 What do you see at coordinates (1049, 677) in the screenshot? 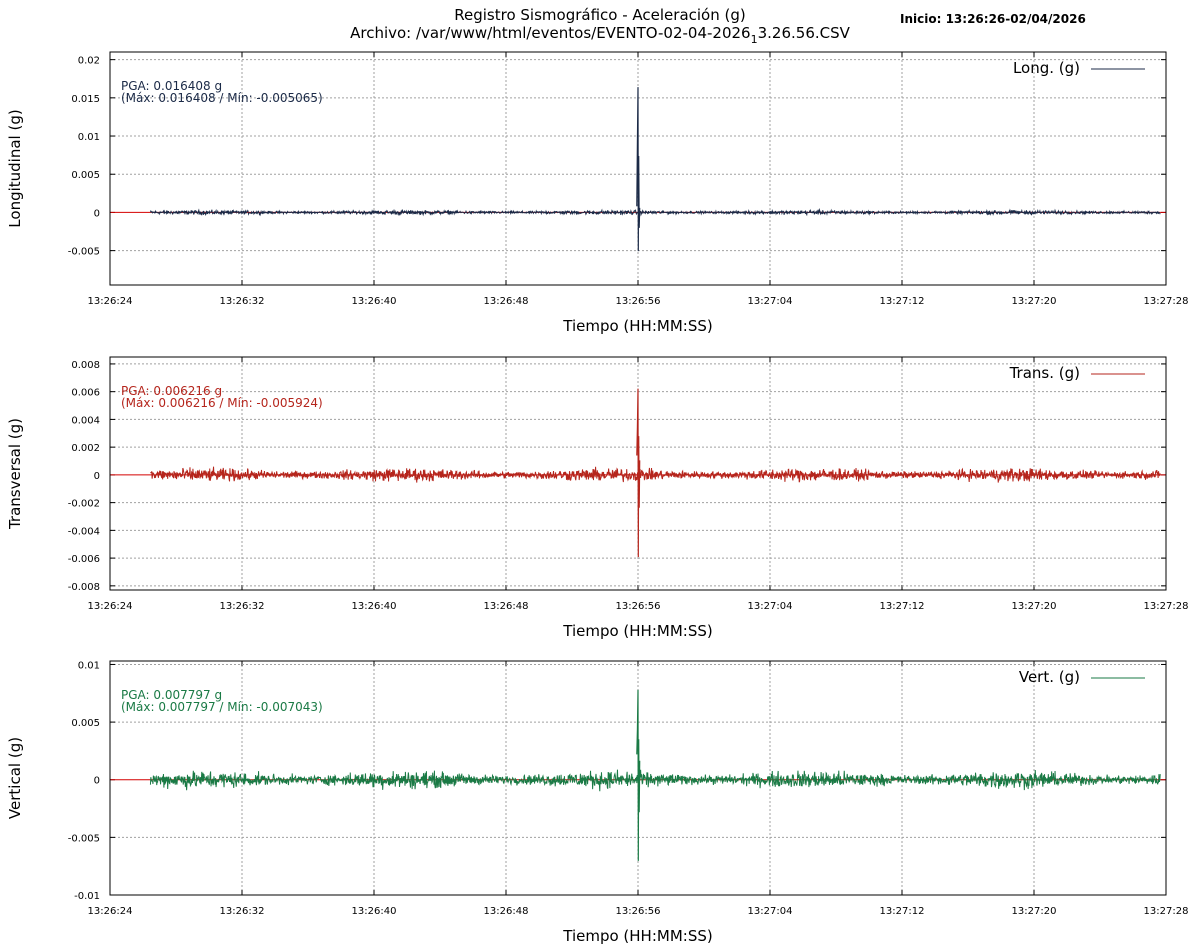
I see `legend-label: Vert. (g)` at bounding box center [1049, 677].